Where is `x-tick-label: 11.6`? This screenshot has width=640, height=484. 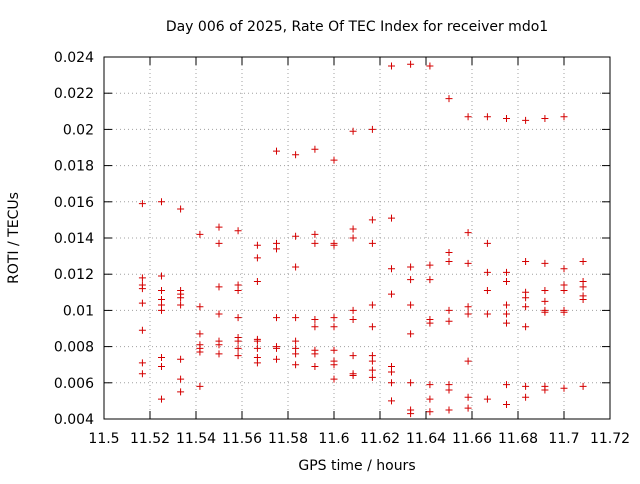 x-tick-label: 11.6 is located at coordinates (333, 439).